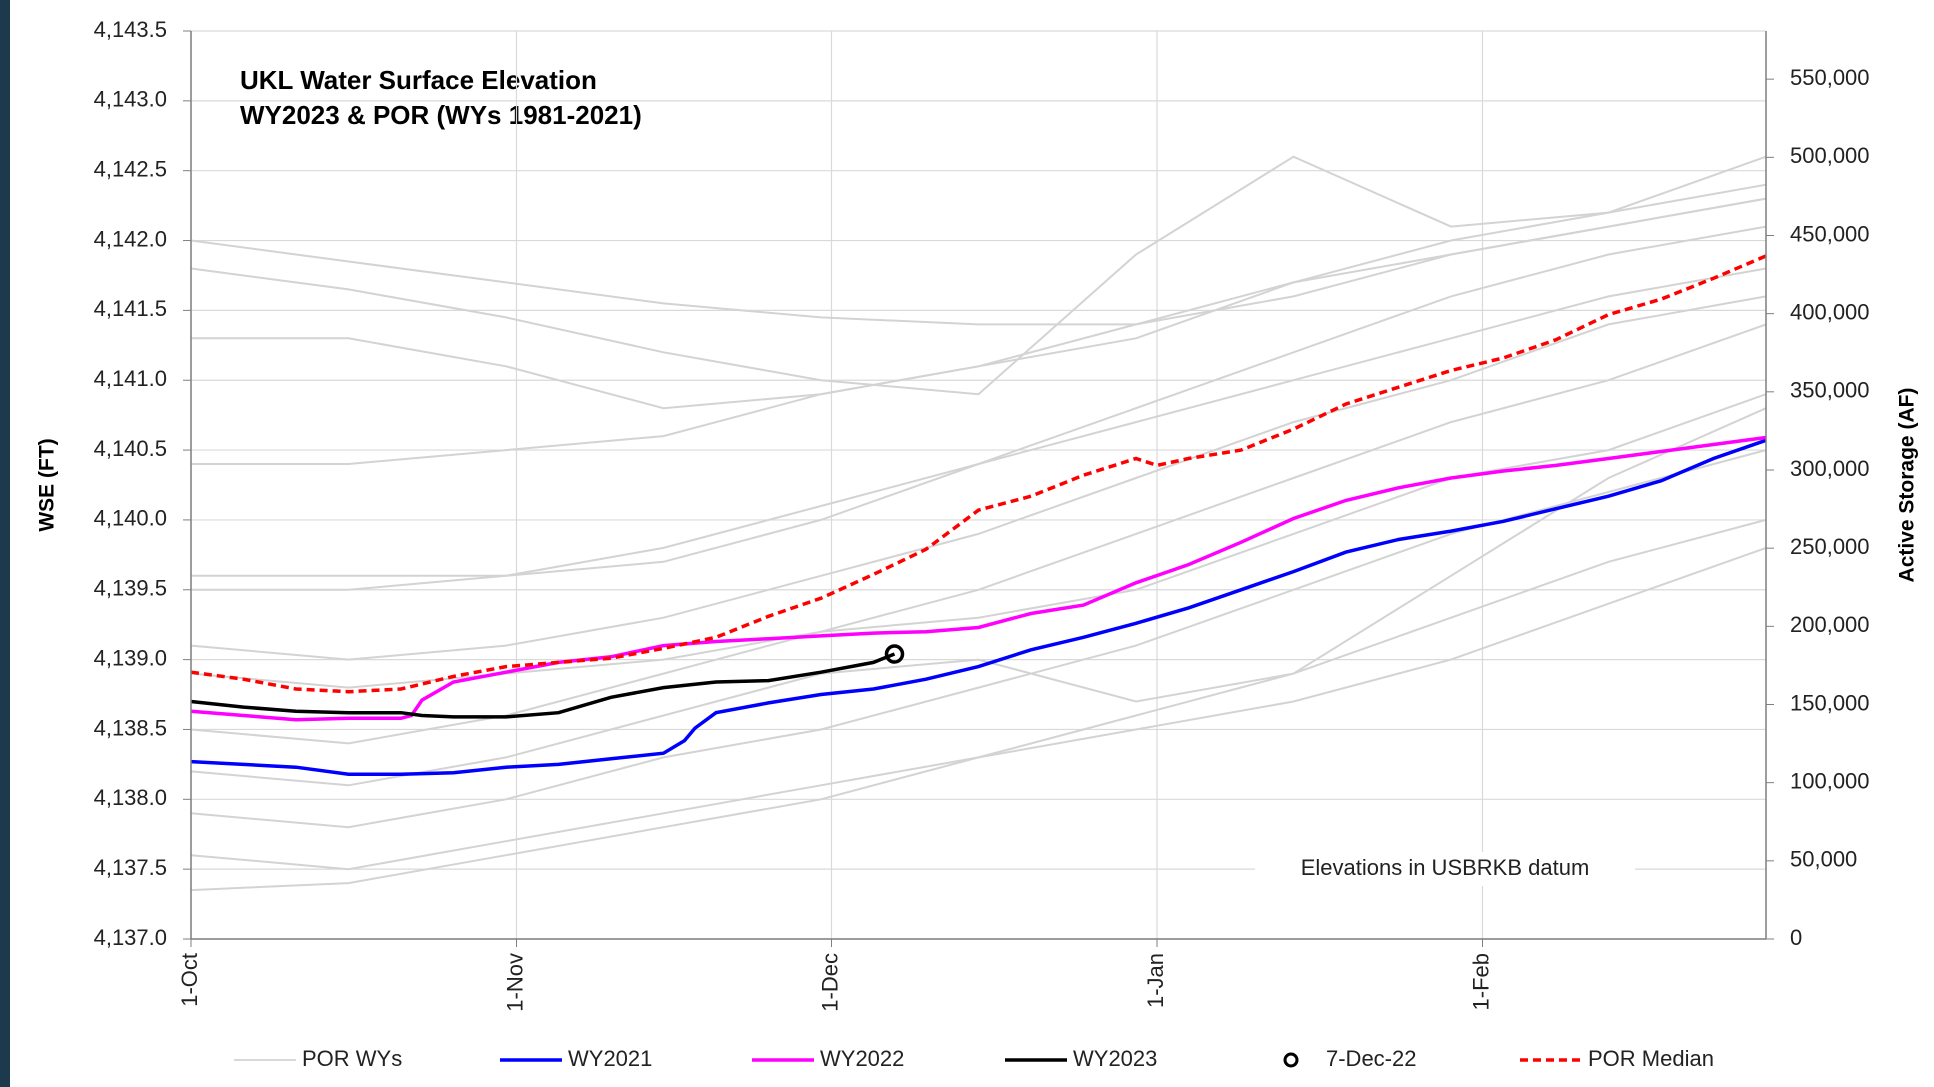 The height and width of the screenshot is (1087, 1934). What do you see at coordinates (130, 937) in the screenshot?
I see `y-tick-label: 4,137.0` at bounding box center [130, 937].